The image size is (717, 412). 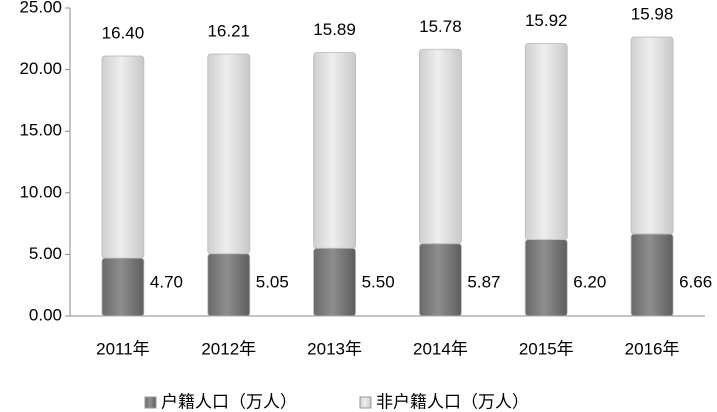 What do you see at coordinates (546, 348) in the screenshot?
I see `x-tick-label: 2015年` at bounding box center [546, 348].